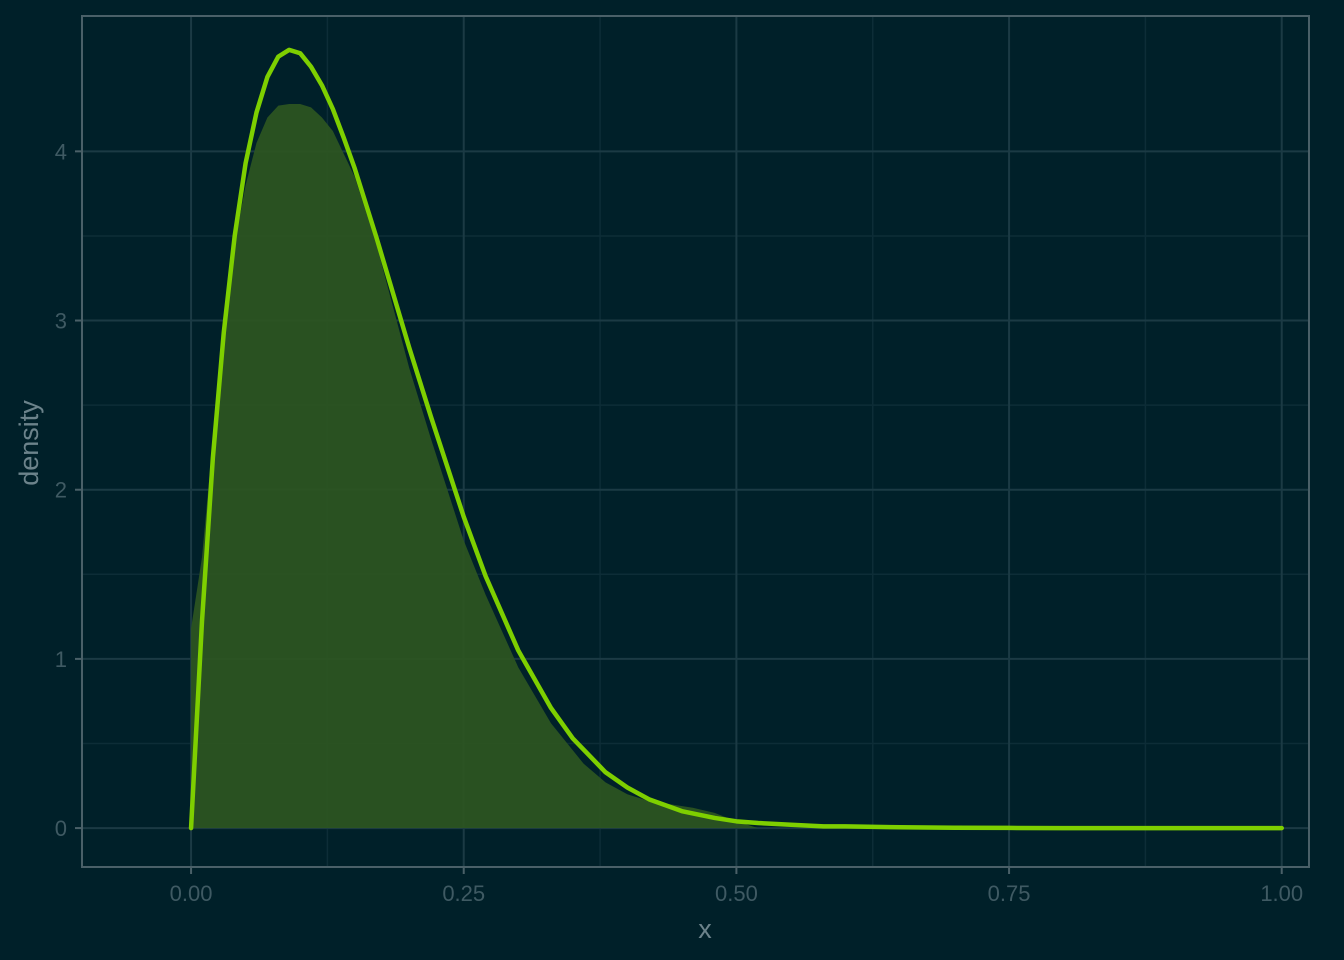  Describe the element at coordinates (705, 929) in the screenshot. I see `x-axis-title: x` at that location.